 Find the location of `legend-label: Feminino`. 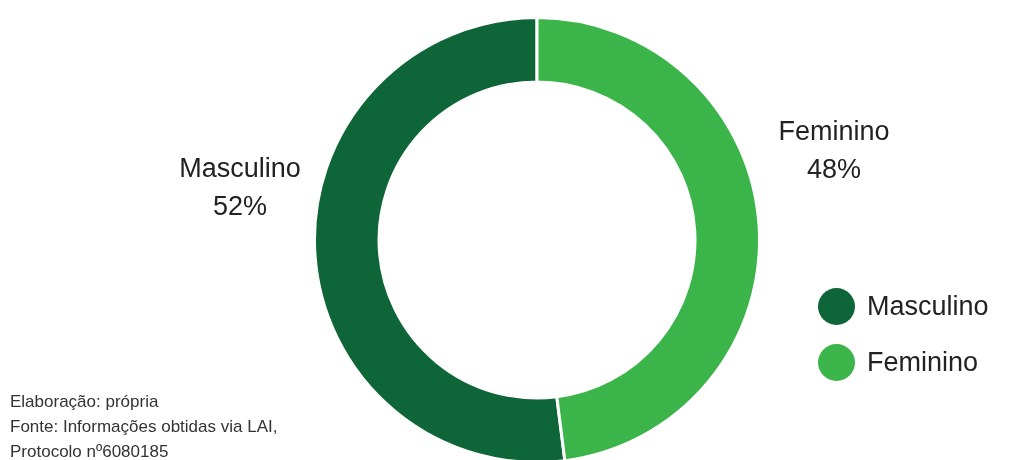

legend-label: Feminino is located at coordinates (923, 362).